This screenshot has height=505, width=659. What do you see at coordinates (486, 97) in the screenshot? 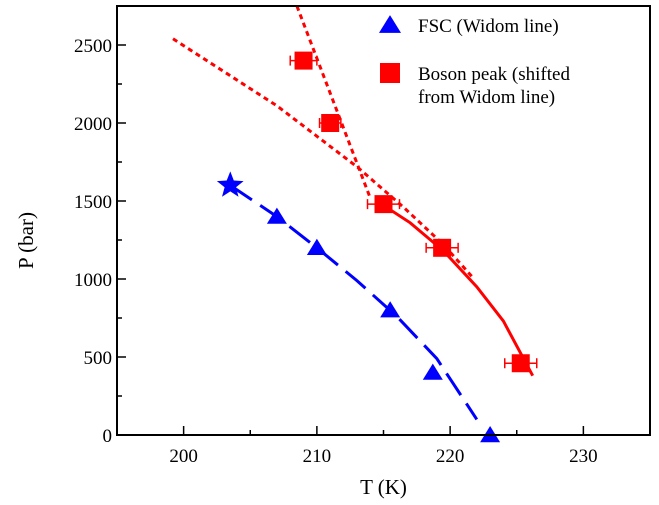
I see `legend-label: from Widom line)` at bounding box center [486, 97].